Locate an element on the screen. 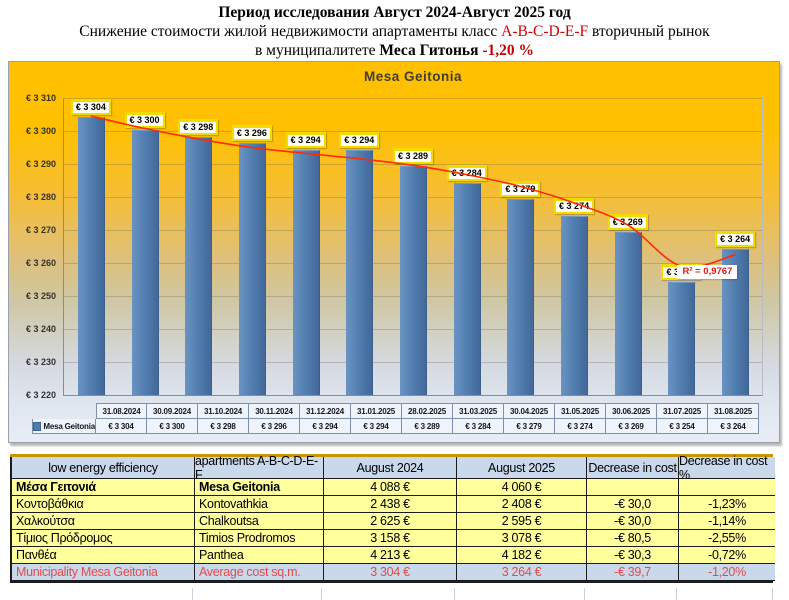  y-axis-tick-label: € 3 240 is located at coordinates (40, 329).